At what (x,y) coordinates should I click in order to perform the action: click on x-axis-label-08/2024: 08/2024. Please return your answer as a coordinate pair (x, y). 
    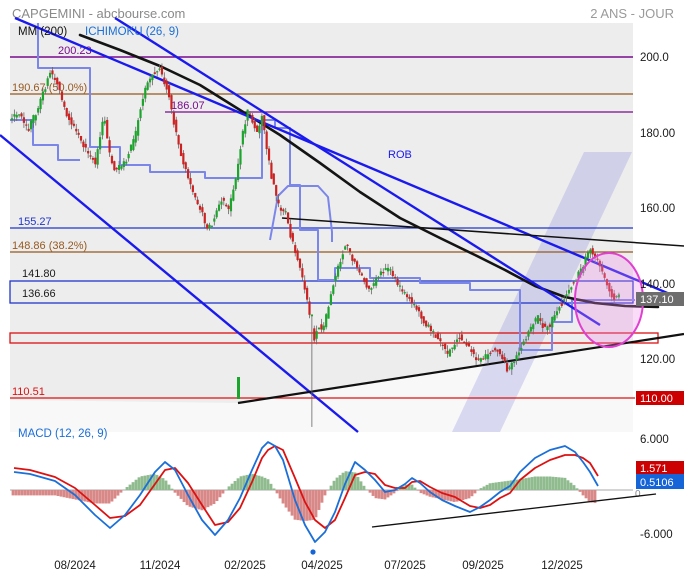
    Looking at the image, I should click on (75, 566).